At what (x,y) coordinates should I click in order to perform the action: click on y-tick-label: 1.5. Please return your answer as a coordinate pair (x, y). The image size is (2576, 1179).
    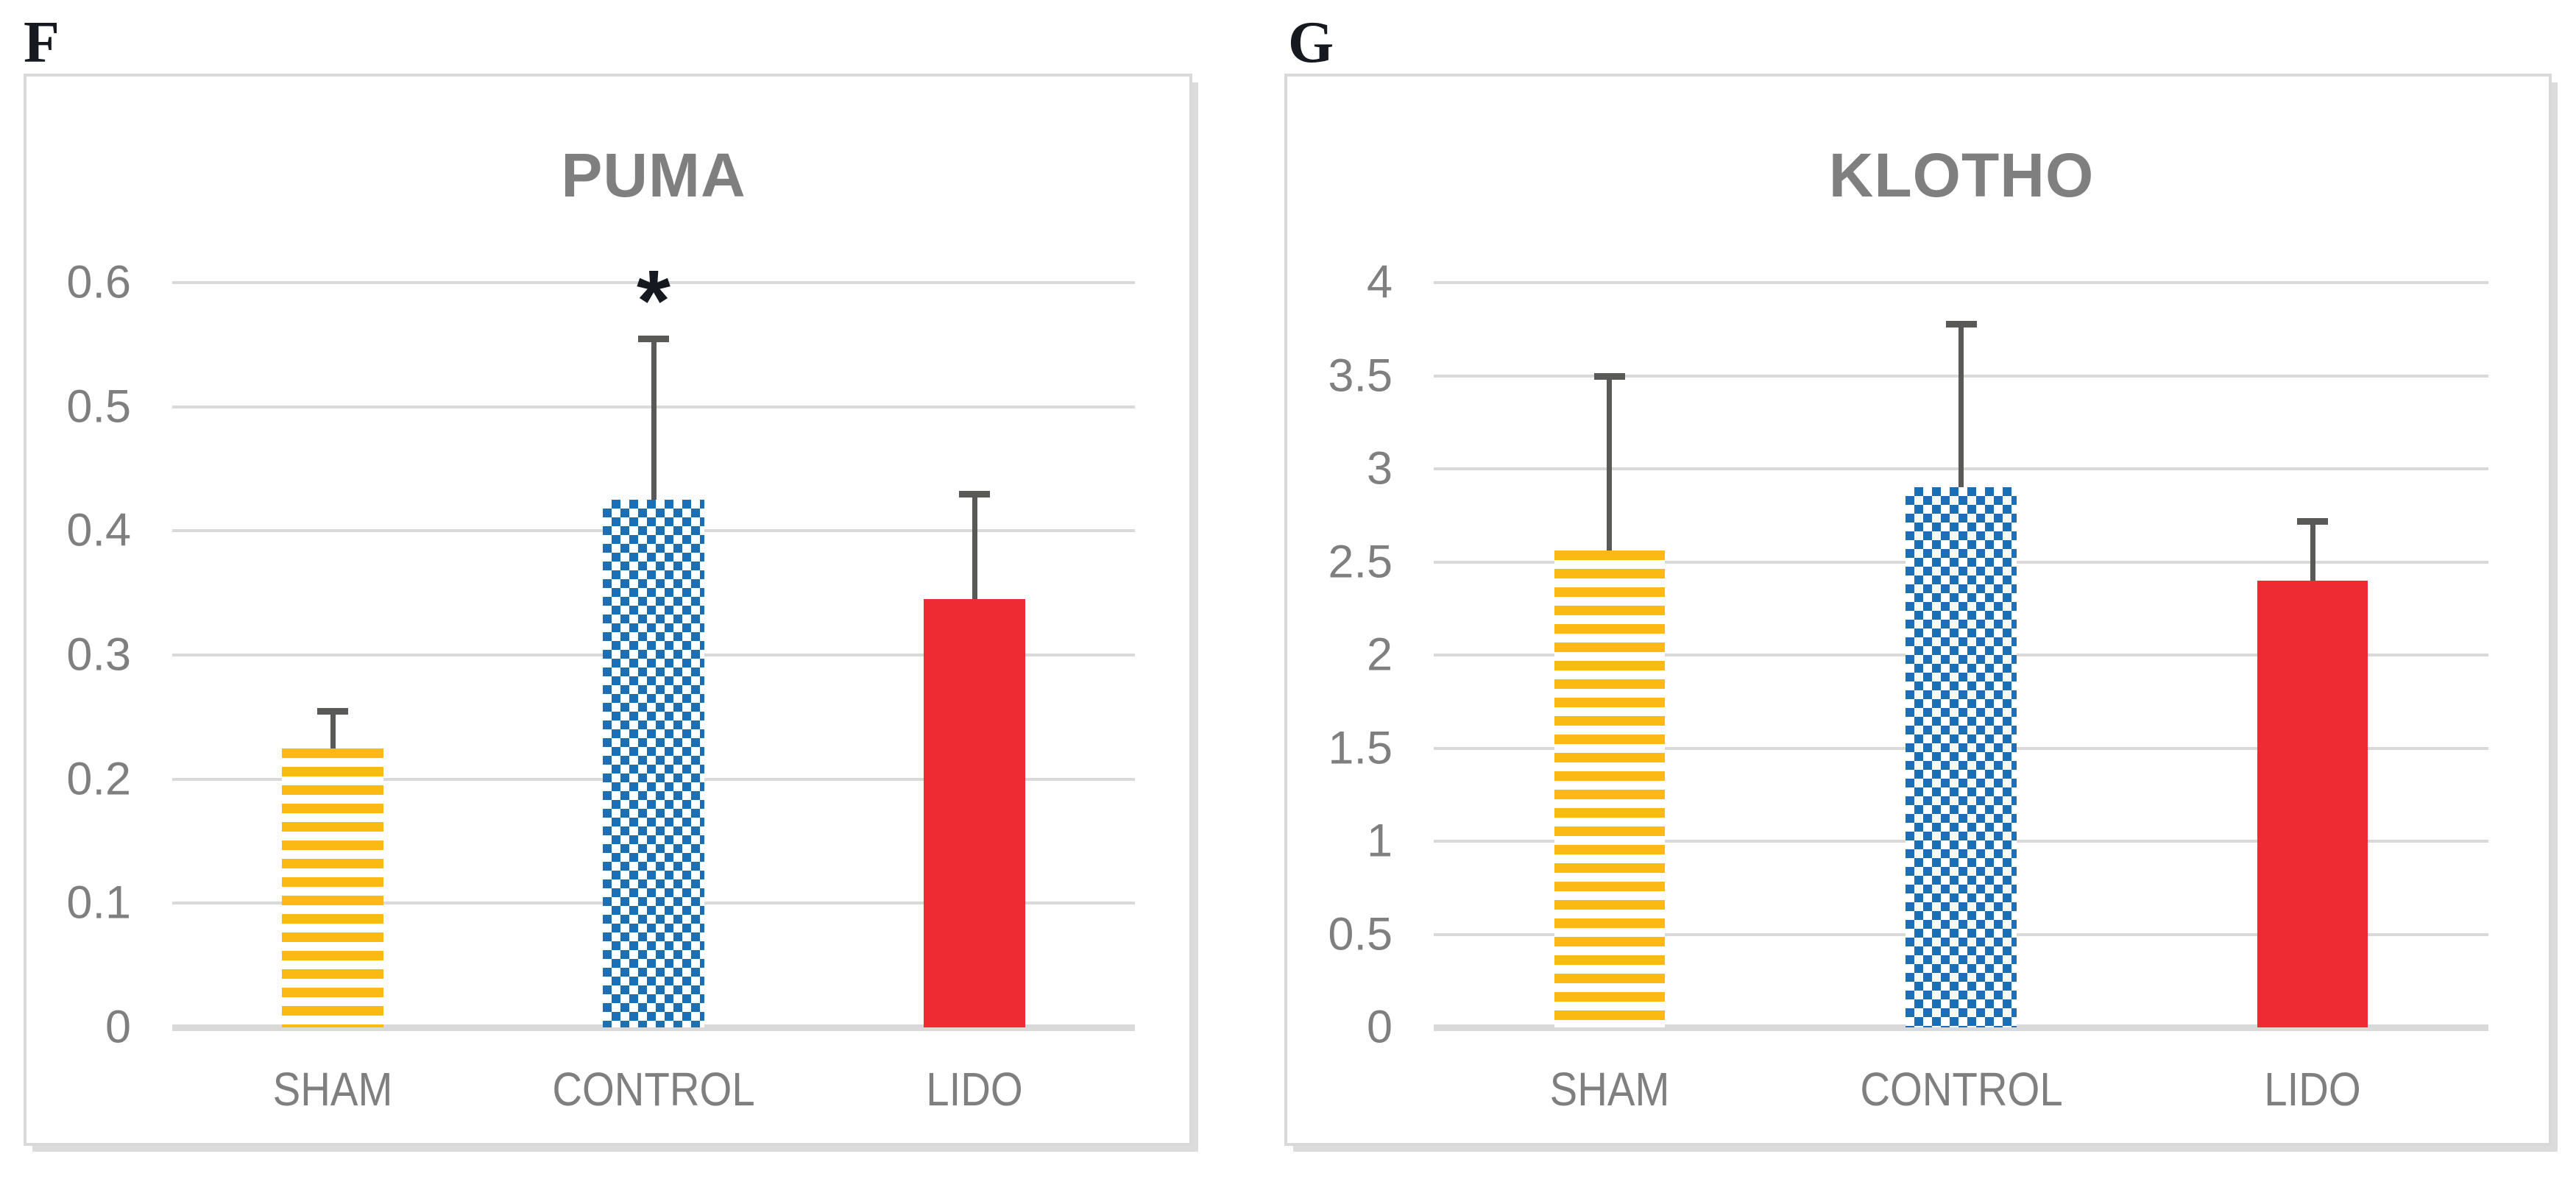
    Looking at the image, I should click on (1360, 747).